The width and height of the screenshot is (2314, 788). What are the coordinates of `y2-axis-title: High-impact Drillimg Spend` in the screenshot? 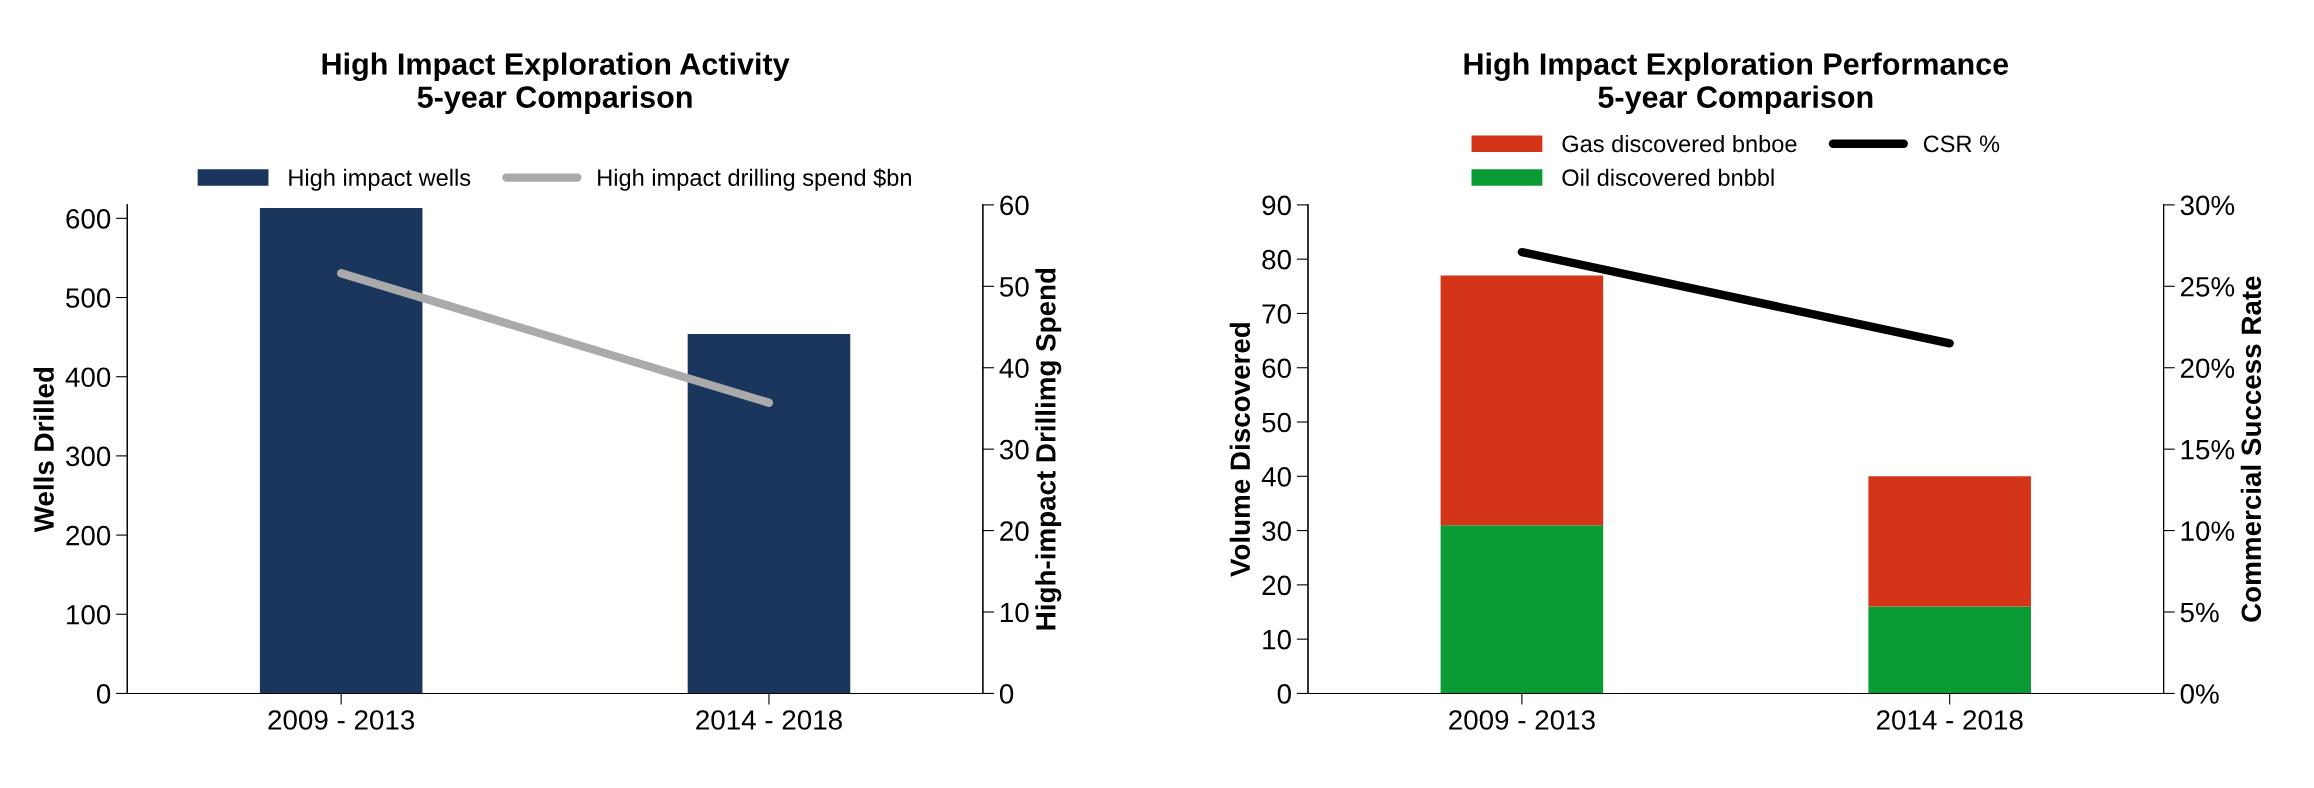 It's located at (1048, 449).